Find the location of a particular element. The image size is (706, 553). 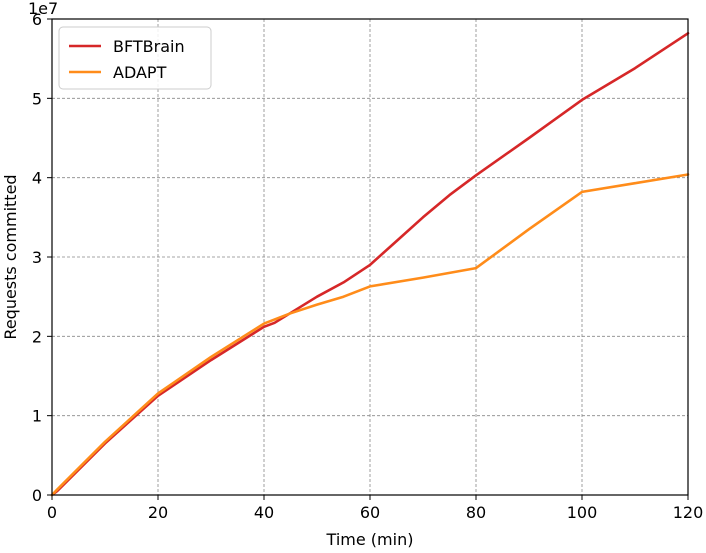

y-axis-label: Requests committed is located at coordinates (10, 256).